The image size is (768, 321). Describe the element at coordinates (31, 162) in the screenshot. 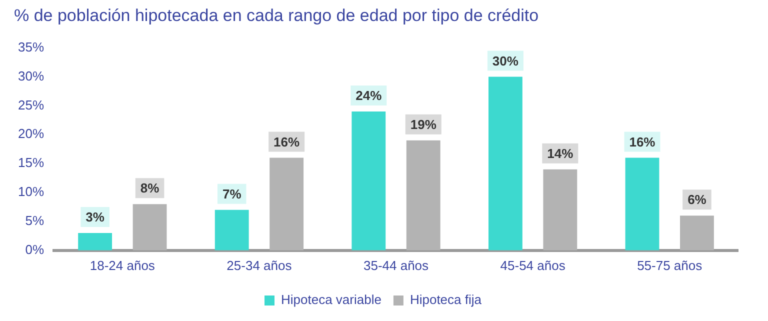

I see `y-tick-label: 15%` at that location.